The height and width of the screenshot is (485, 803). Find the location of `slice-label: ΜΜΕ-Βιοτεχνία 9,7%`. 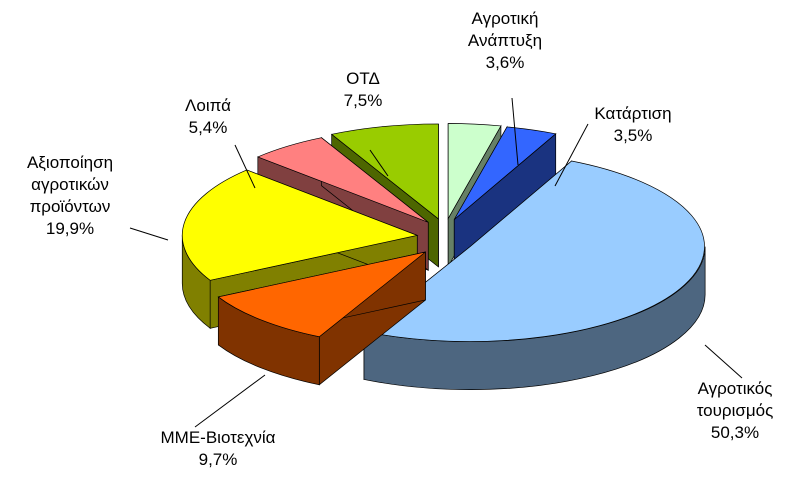

slice-label: ΜΜΕ-Βιοτεχνία 9,7% is located at coordinates (218, 449).